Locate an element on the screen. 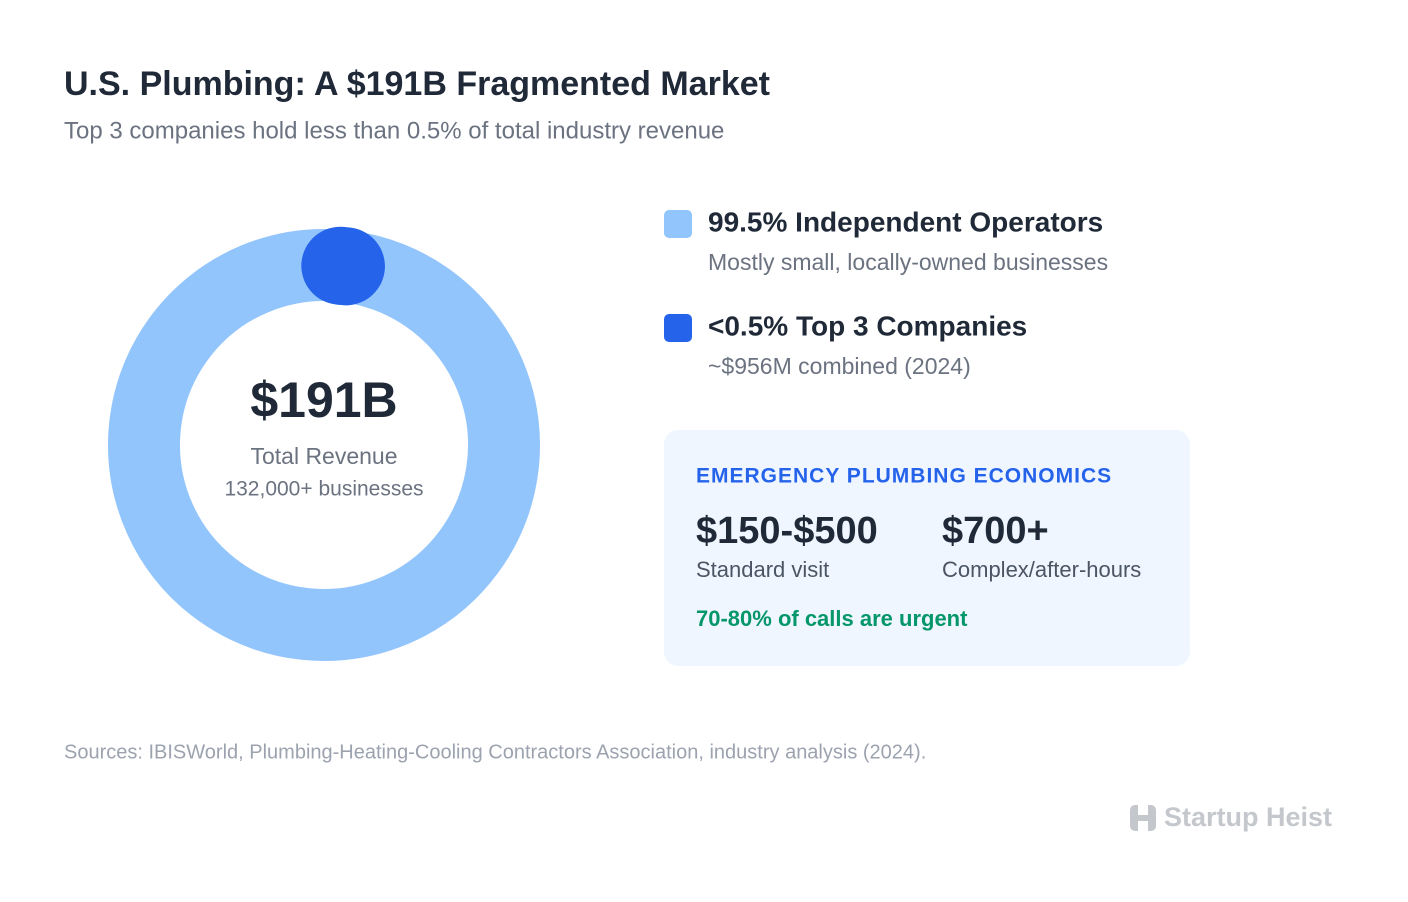 This screenshot has height=902, width=1408. brand-name: Startup Heist is located at coordinates (1248, 817).